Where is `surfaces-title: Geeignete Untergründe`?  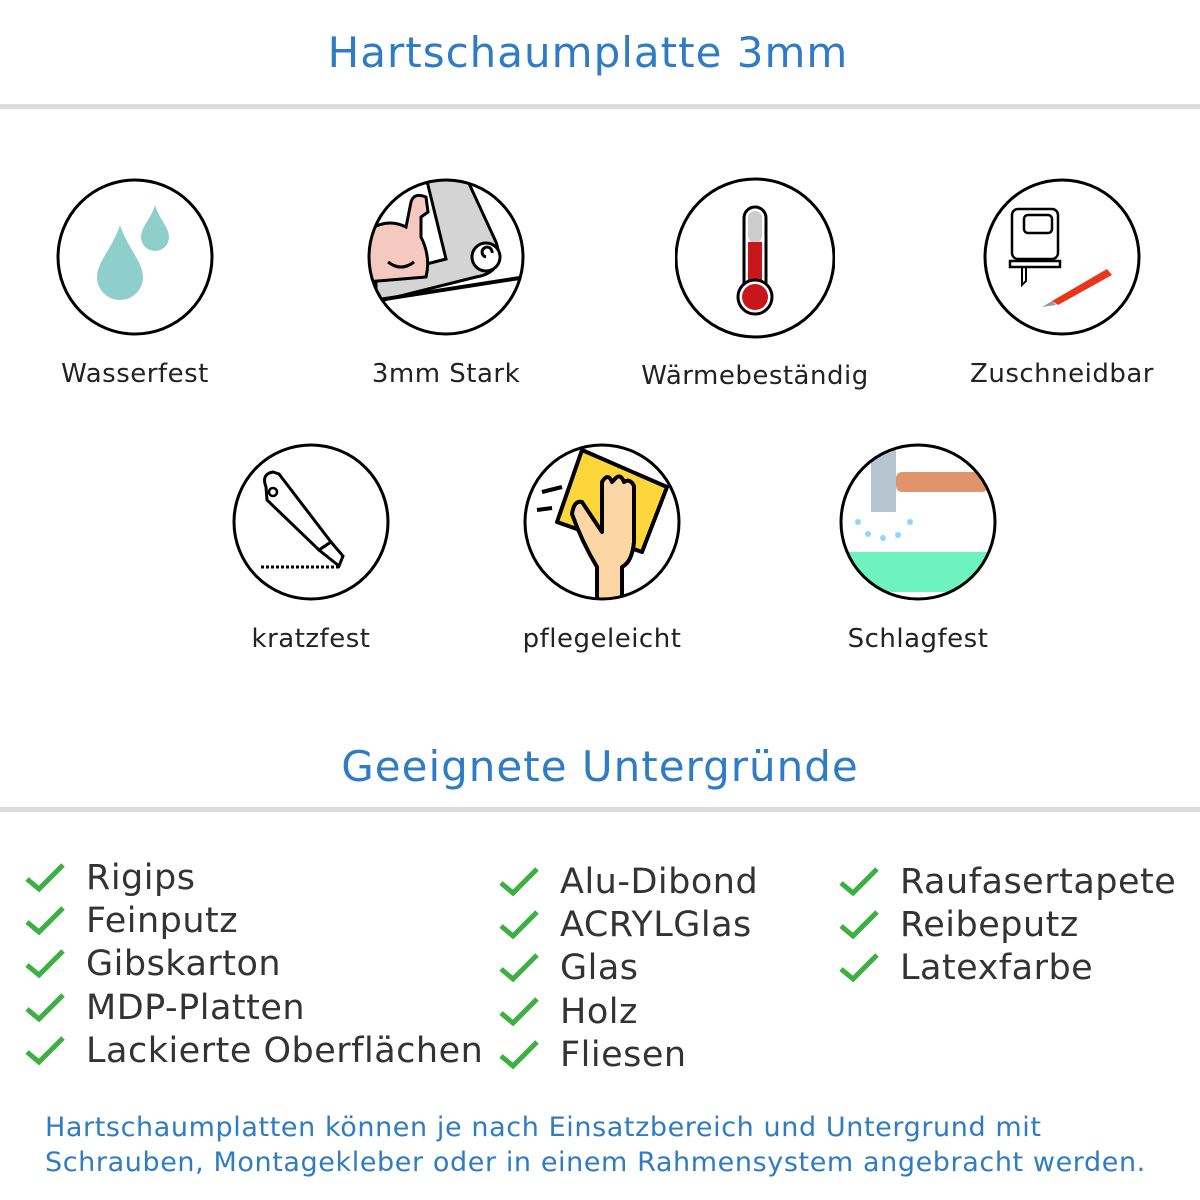 surfaces-title: Geeignete Untergründe is located at coordinates (600, 766).